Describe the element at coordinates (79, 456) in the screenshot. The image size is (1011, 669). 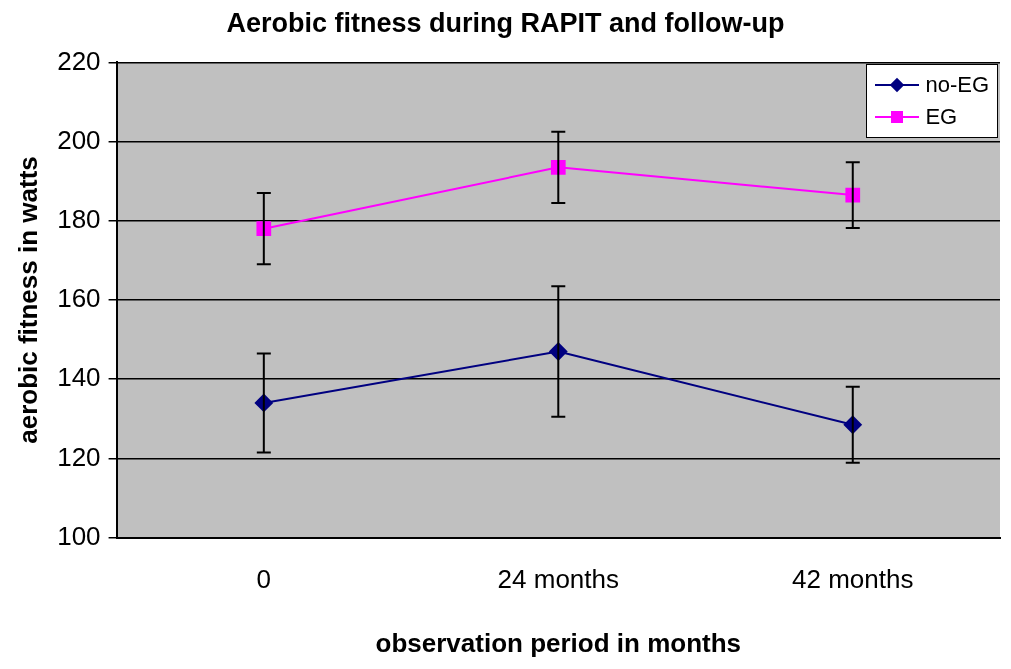
I see `y-tick-label: 120` at that location.